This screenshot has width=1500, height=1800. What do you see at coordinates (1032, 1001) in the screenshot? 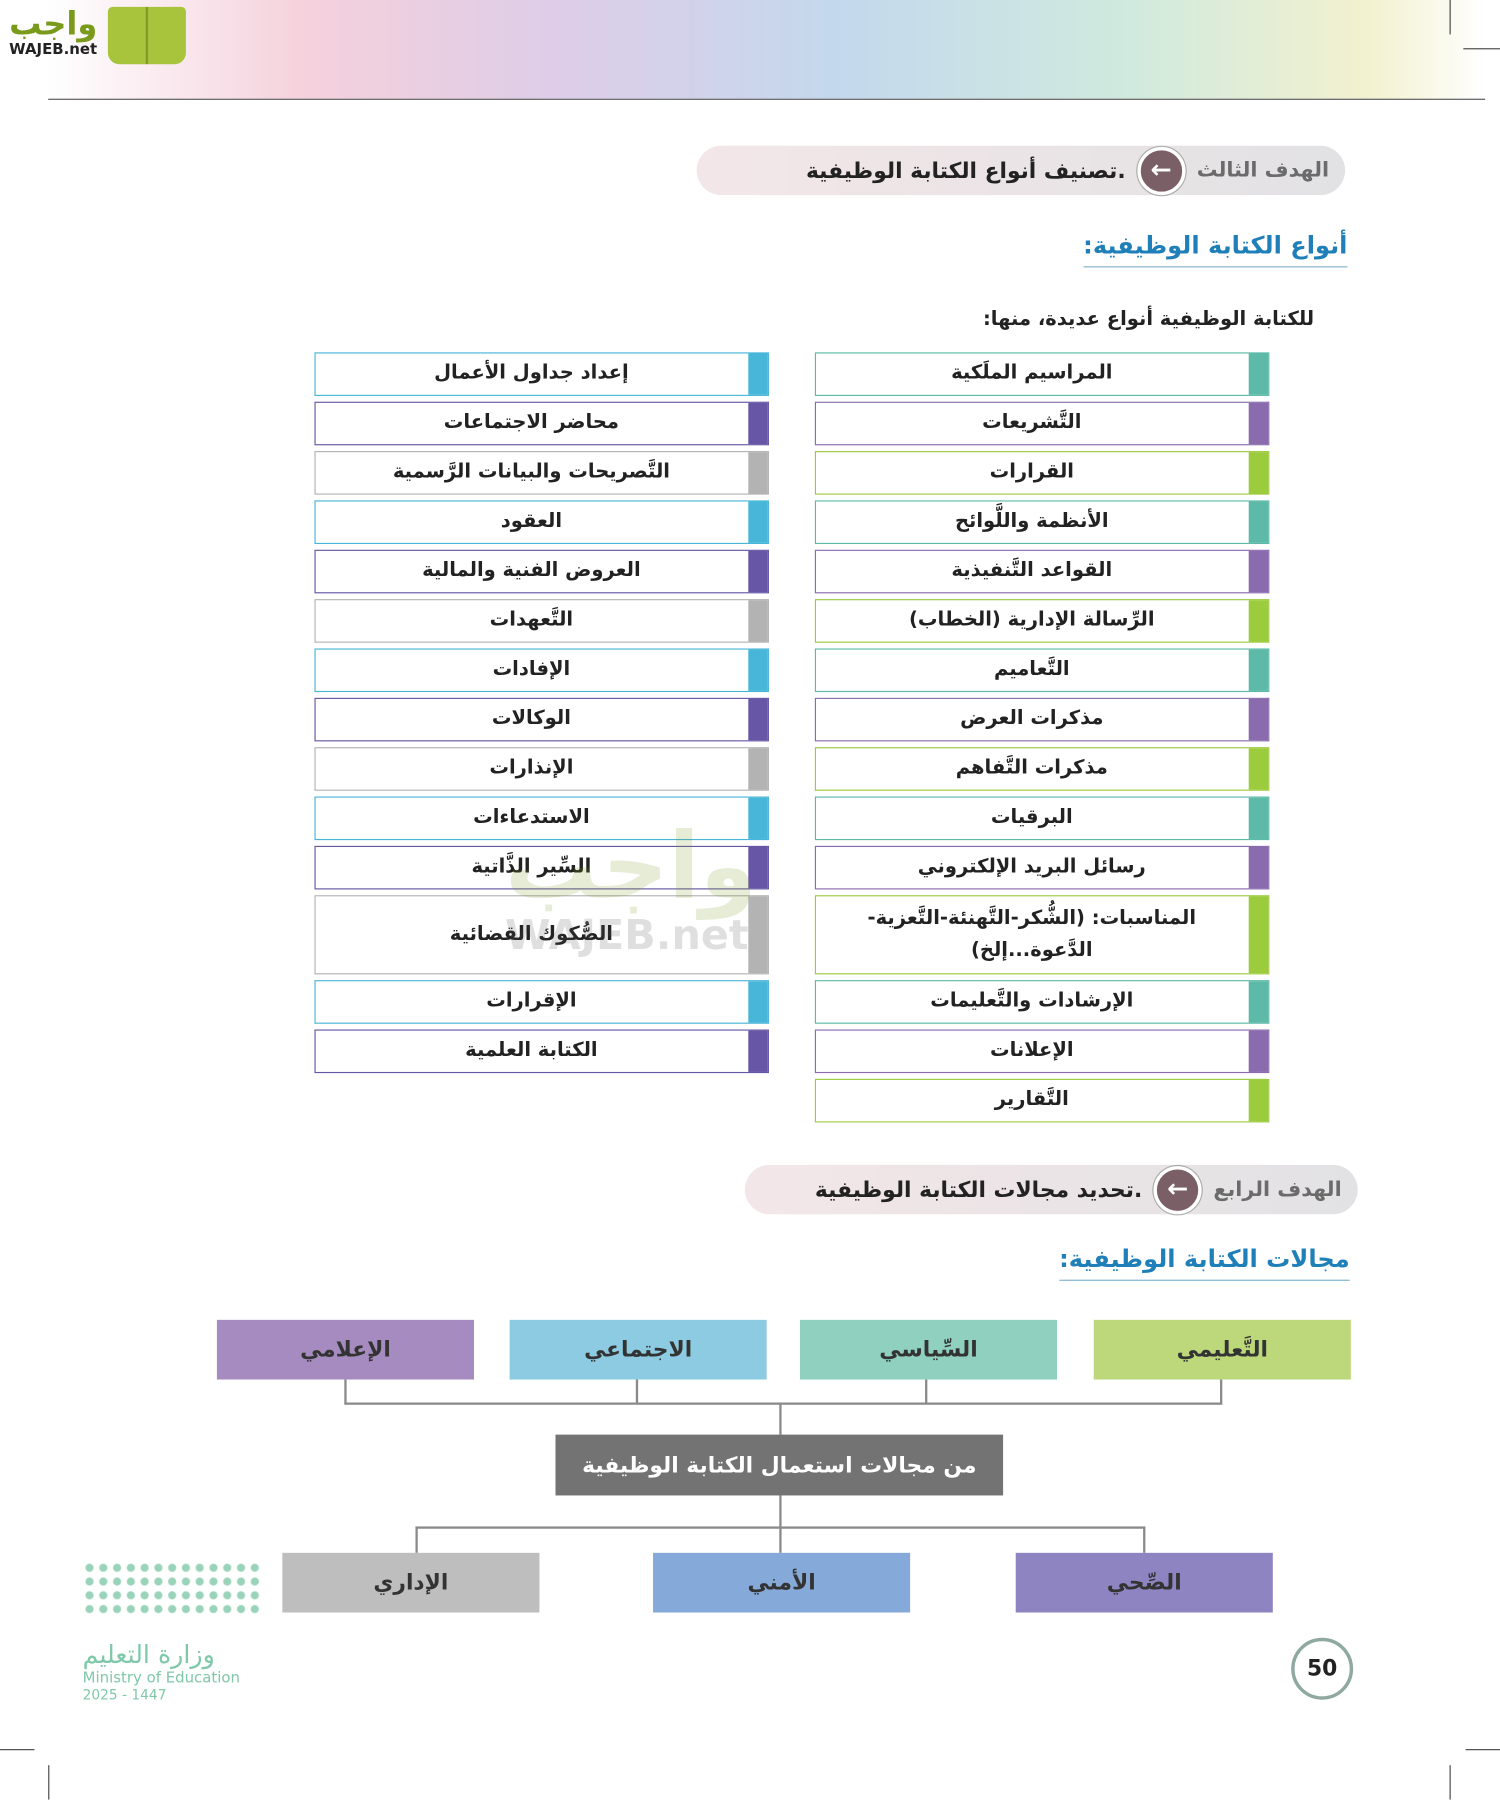
I see `item-label: الإرشادات والتَّعليمات` at bounding box center [1032, 1001].